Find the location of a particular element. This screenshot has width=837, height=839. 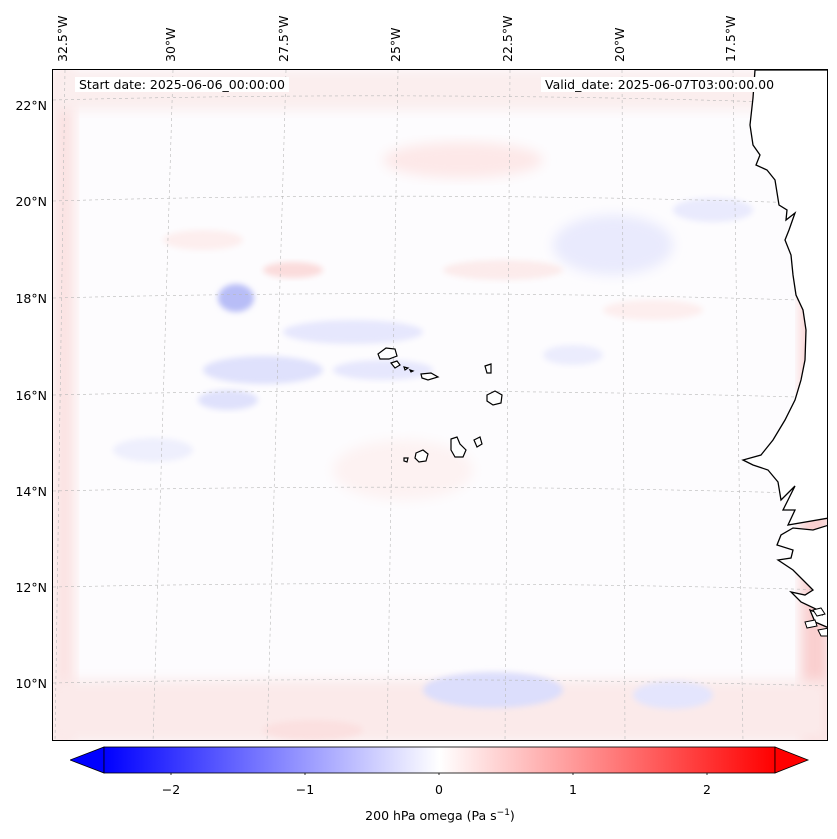

lat-label-14n: 14°N is located at coordinates (31, 491).